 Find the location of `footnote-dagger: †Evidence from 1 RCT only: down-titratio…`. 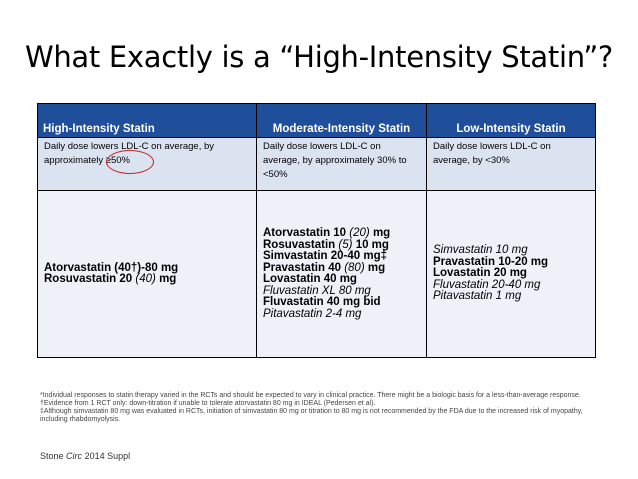

footnote-dagger: †Evidence from 1 RCT only: down-titratio… is located at coordinates (208, 403).